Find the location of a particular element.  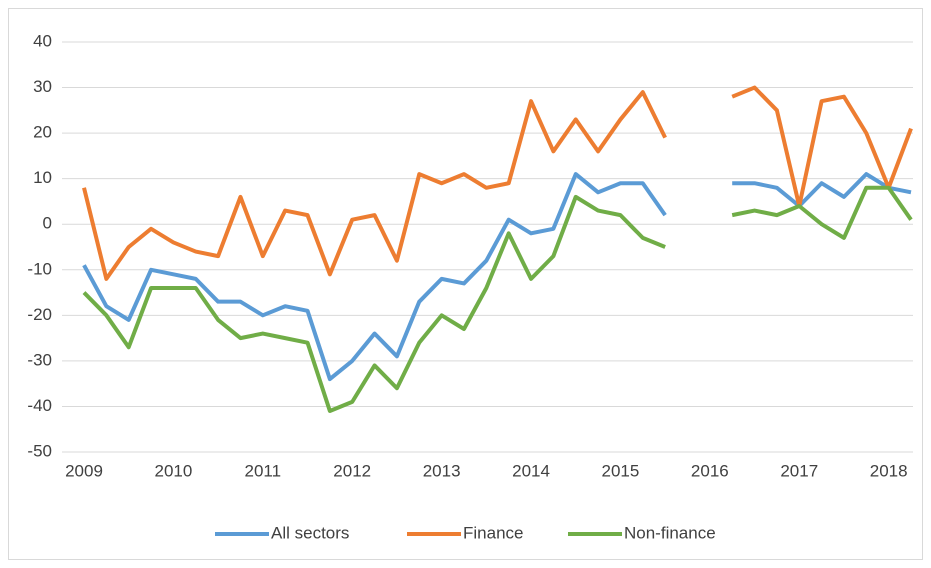

y-tick-label: 0 is located at coordinates (47, 223).